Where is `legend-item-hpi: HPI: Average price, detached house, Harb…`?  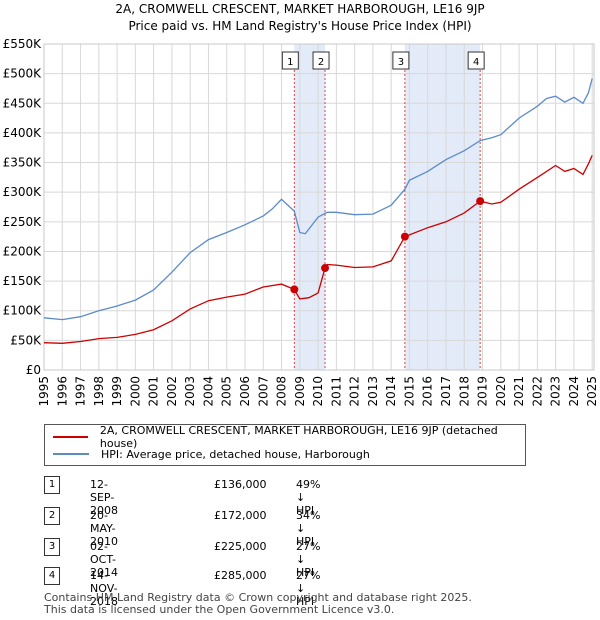 legend-item-hpi: HPI: Average price, detached house, Harb… is located at coordinates (211, 454).